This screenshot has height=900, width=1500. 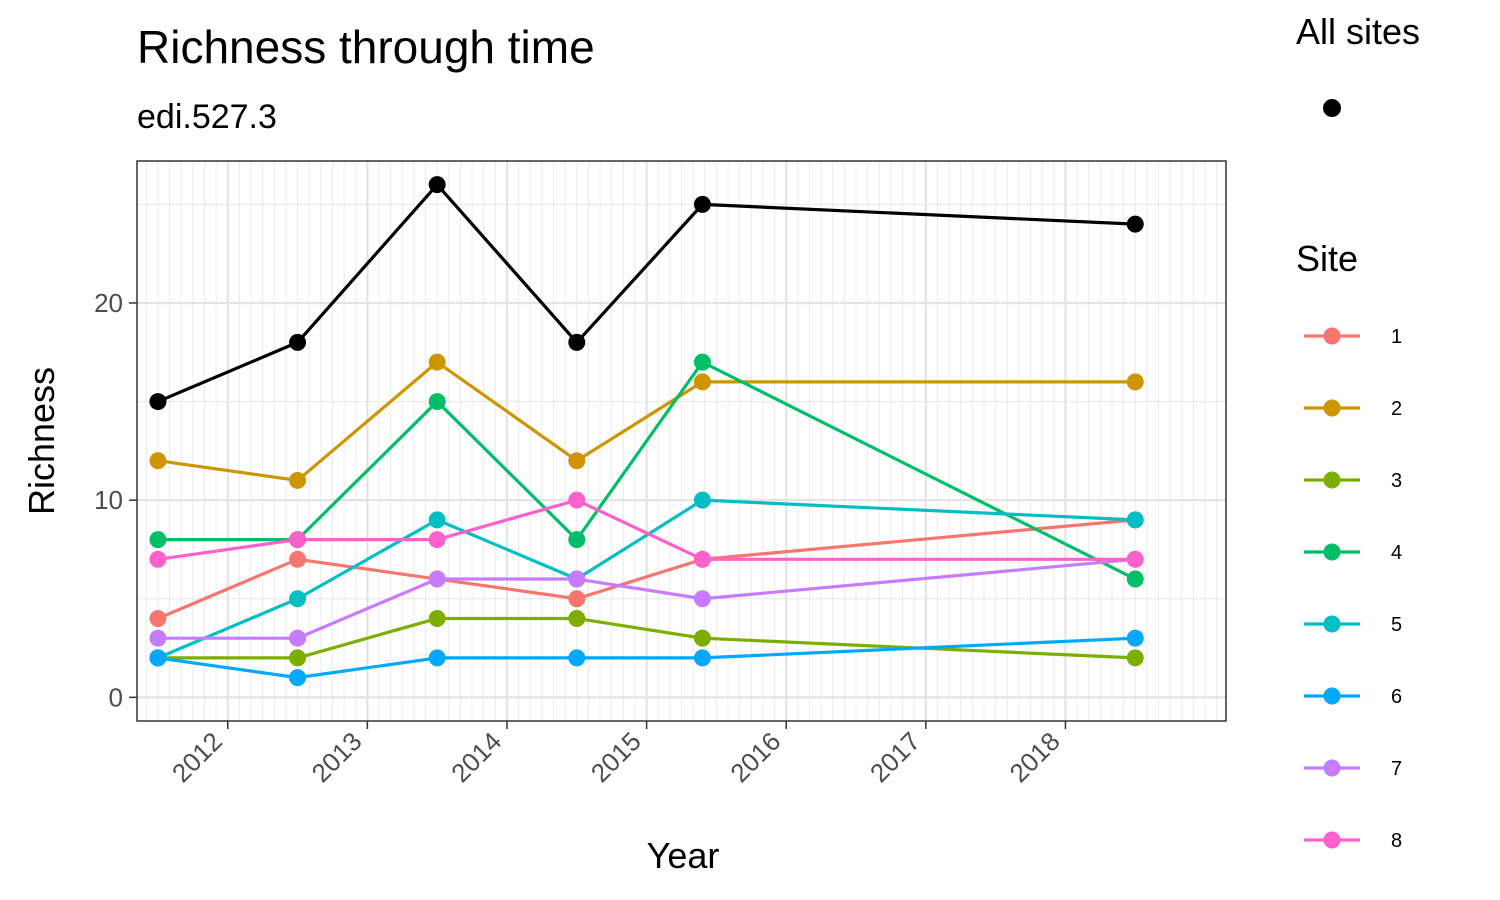 I want to click on legend-site-title: Site, so click(x=1327, y=258).